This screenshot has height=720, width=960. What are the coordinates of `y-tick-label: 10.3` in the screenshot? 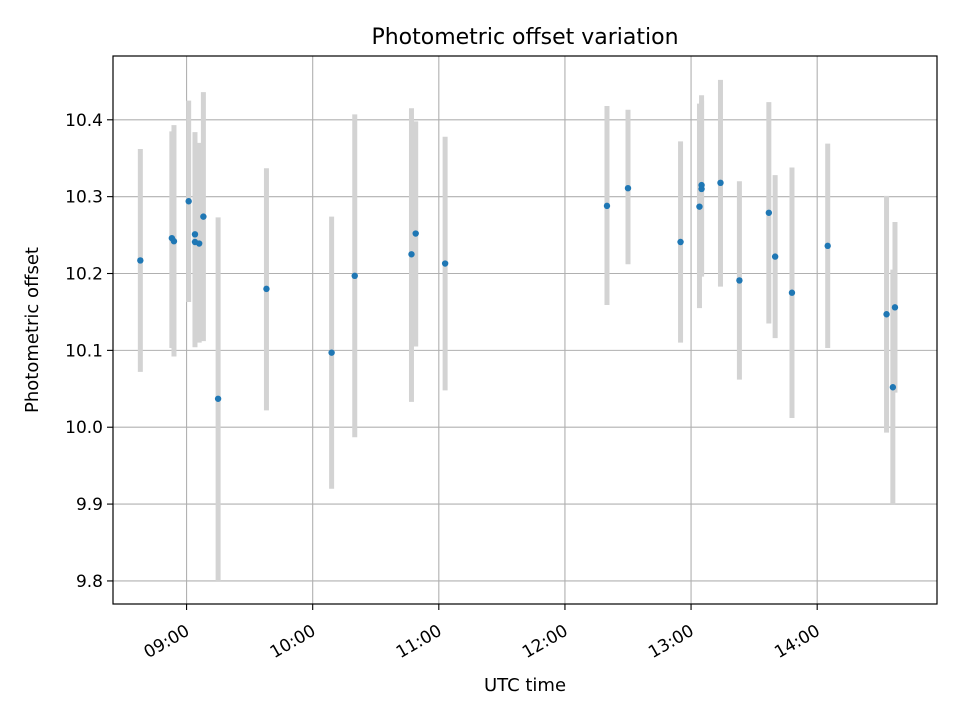 It's located at (84, 198).